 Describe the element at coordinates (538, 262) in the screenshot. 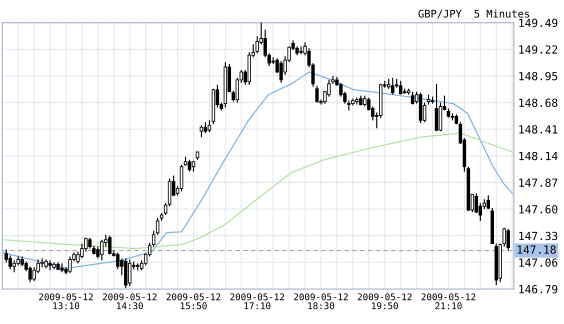

I see `y-tick-label: 147.06` at that location.